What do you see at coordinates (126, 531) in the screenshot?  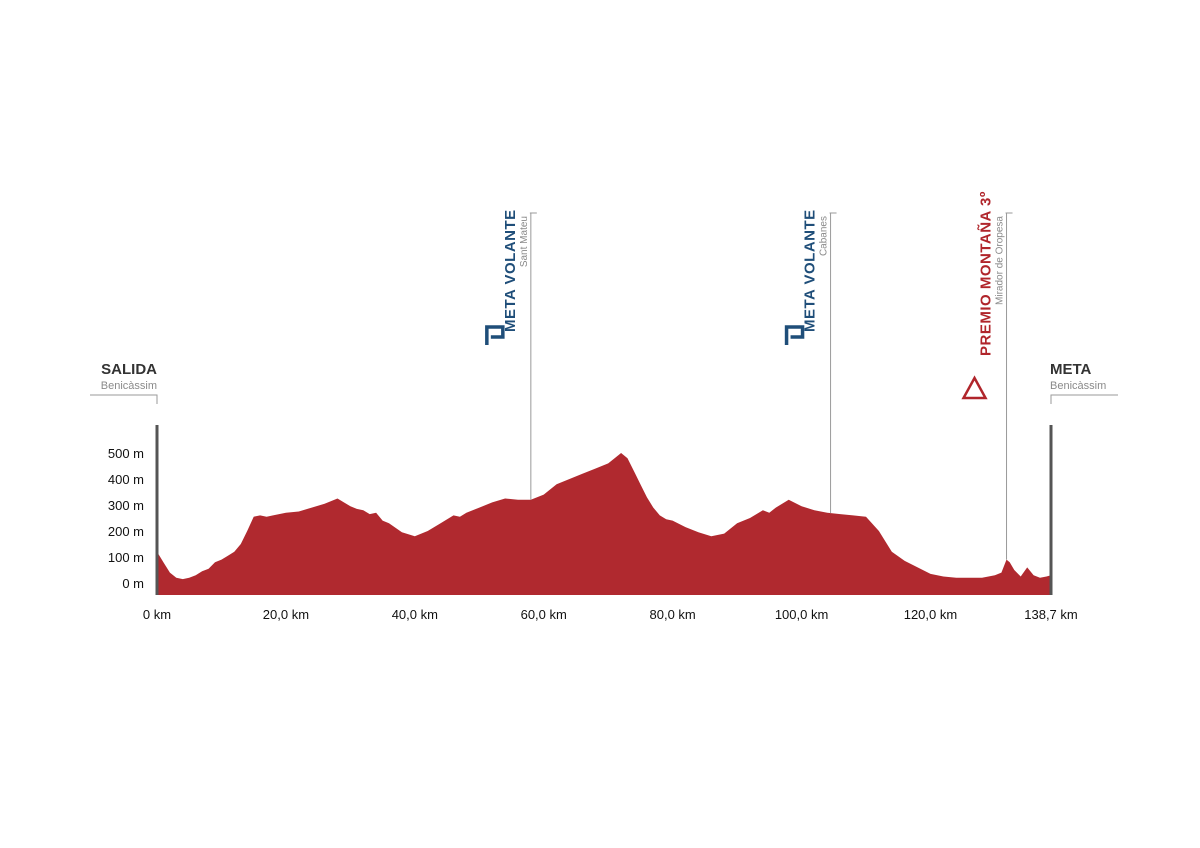 I see `y-tick-label: 200 m` at bounding box center [126, 531].